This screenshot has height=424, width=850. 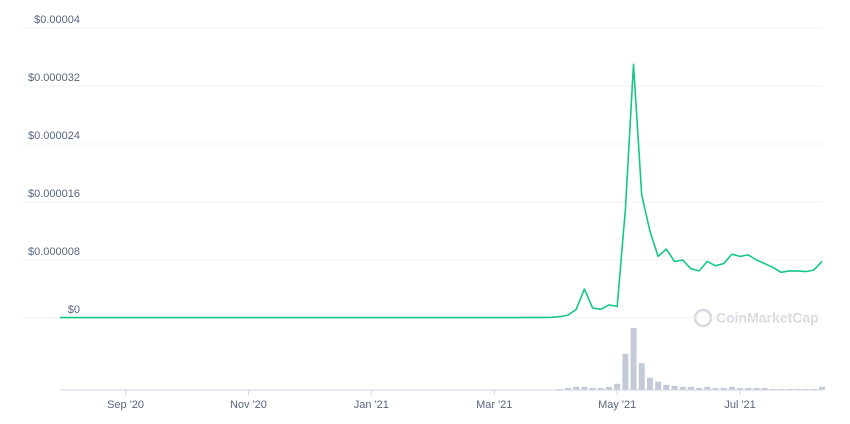 I want to click on y-tick-label: $0.000008, so click(x=54, y=252).